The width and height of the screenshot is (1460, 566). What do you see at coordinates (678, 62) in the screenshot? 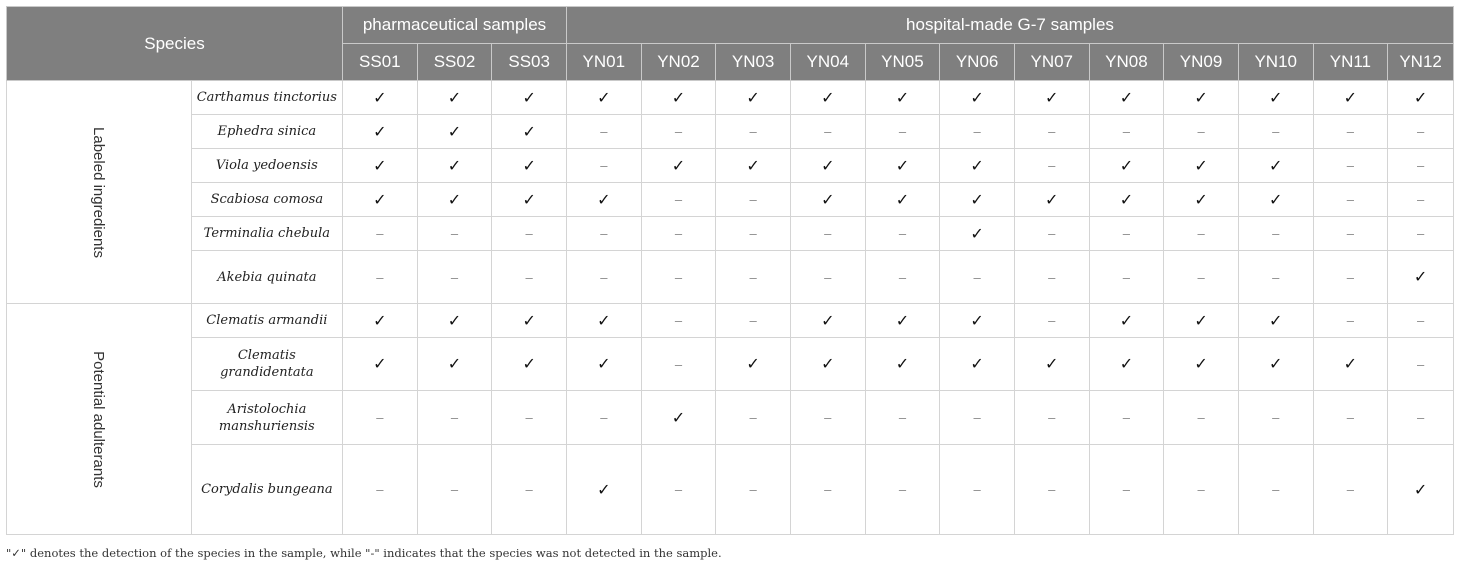
I see `sample-header-yn02: YN02` at bounding box center [678, 62].